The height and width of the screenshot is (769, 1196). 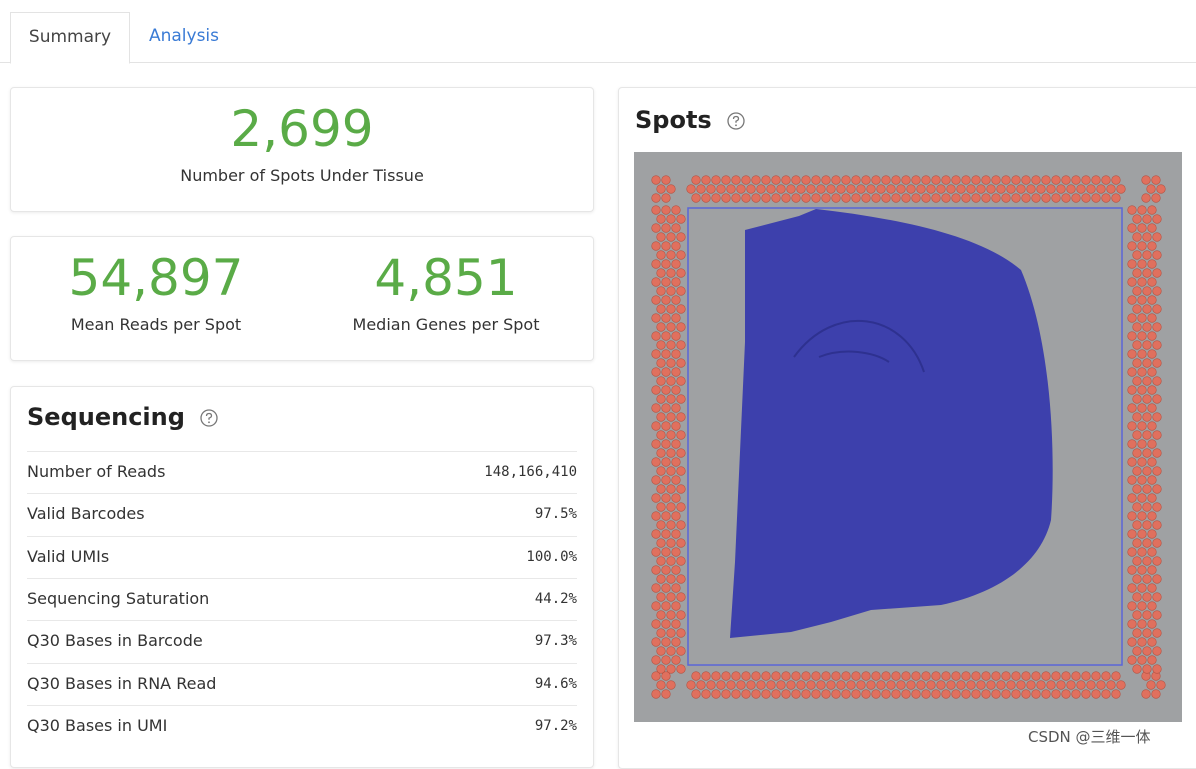 I want to click on tab-line, so click(x=598, y=62).